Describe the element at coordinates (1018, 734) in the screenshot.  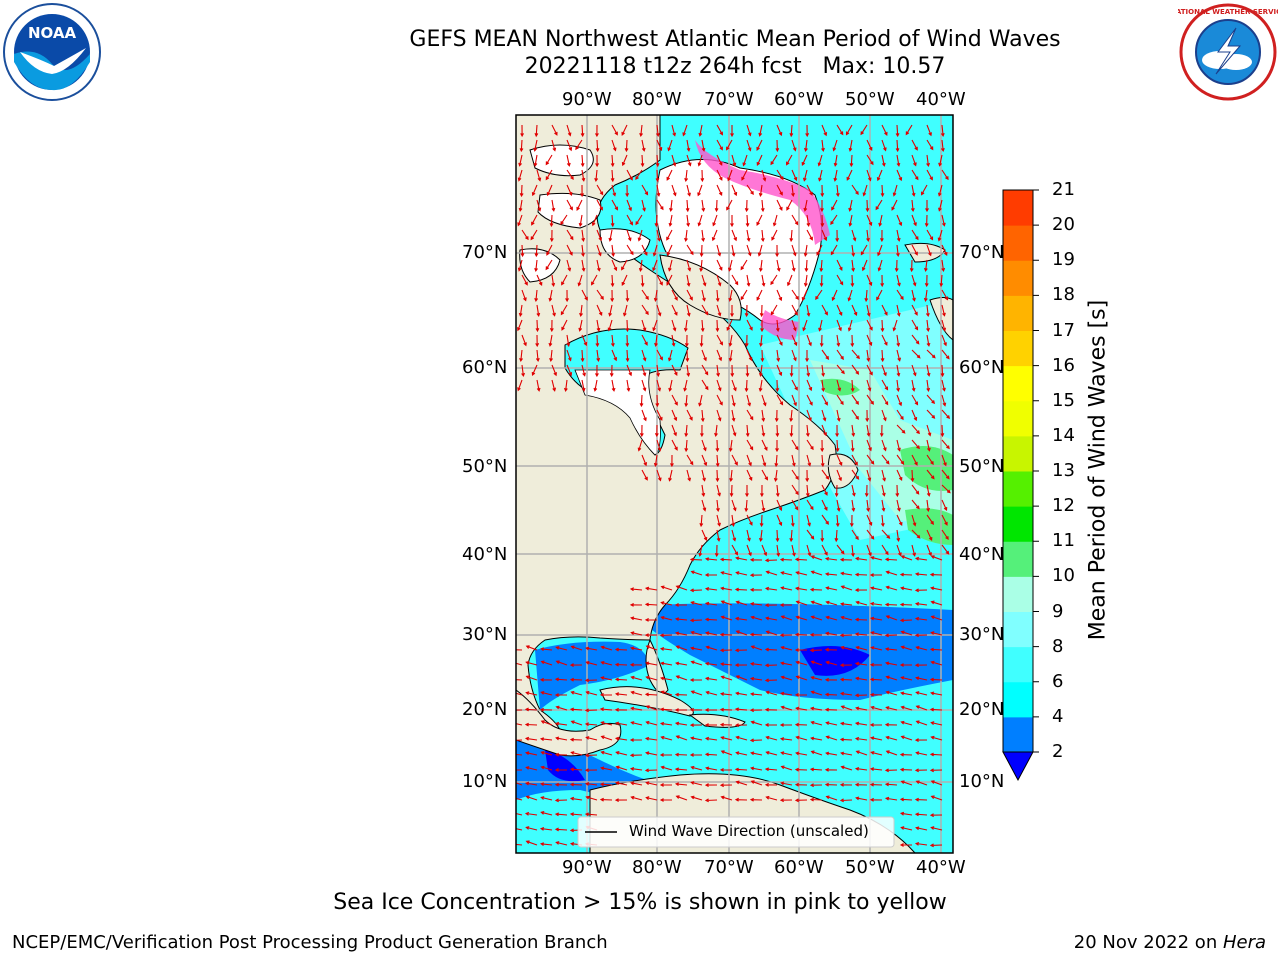
I see `colorbar-segment` at that location.